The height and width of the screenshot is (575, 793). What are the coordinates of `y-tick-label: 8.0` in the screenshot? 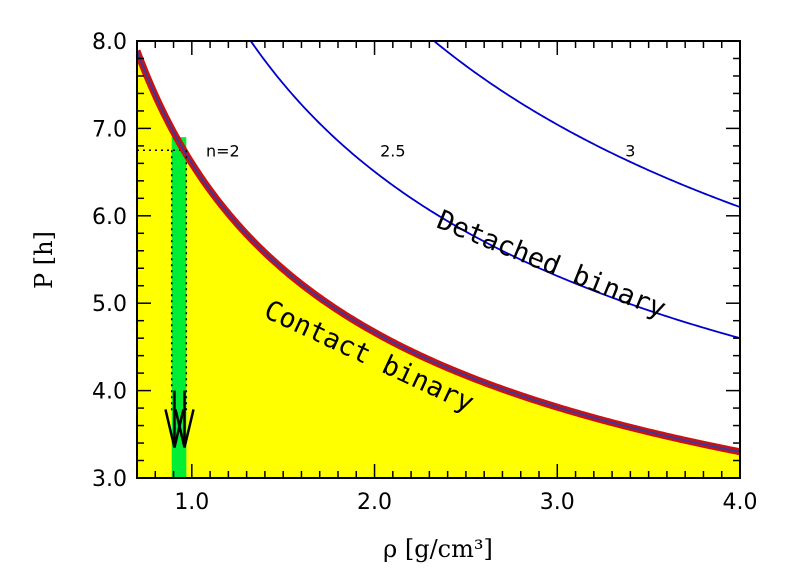 It's located at (109, 42).